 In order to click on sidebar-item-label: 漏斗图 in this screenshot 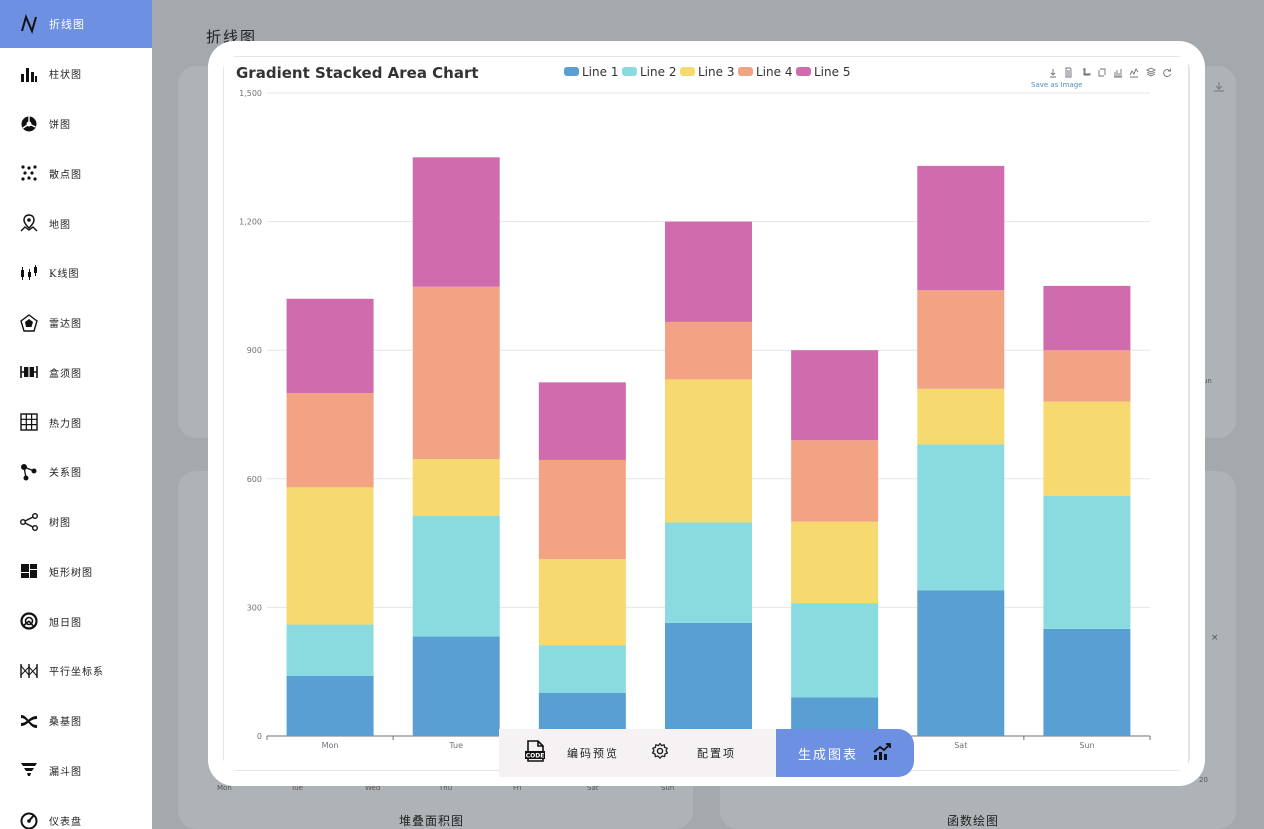, I will do `click(65, 772)`.